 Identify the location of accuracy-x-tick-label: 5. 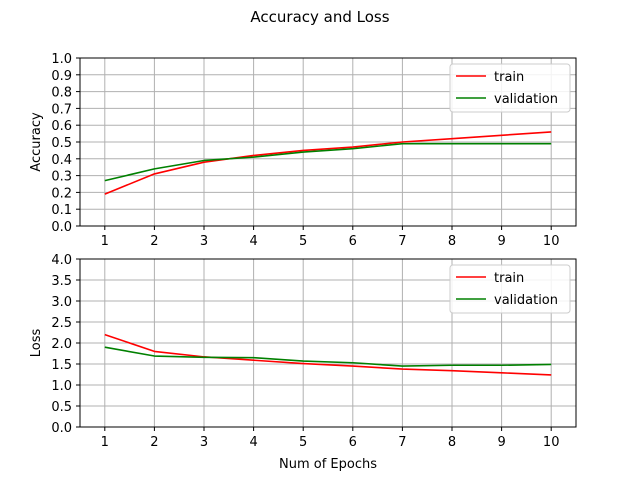
(303, 241).